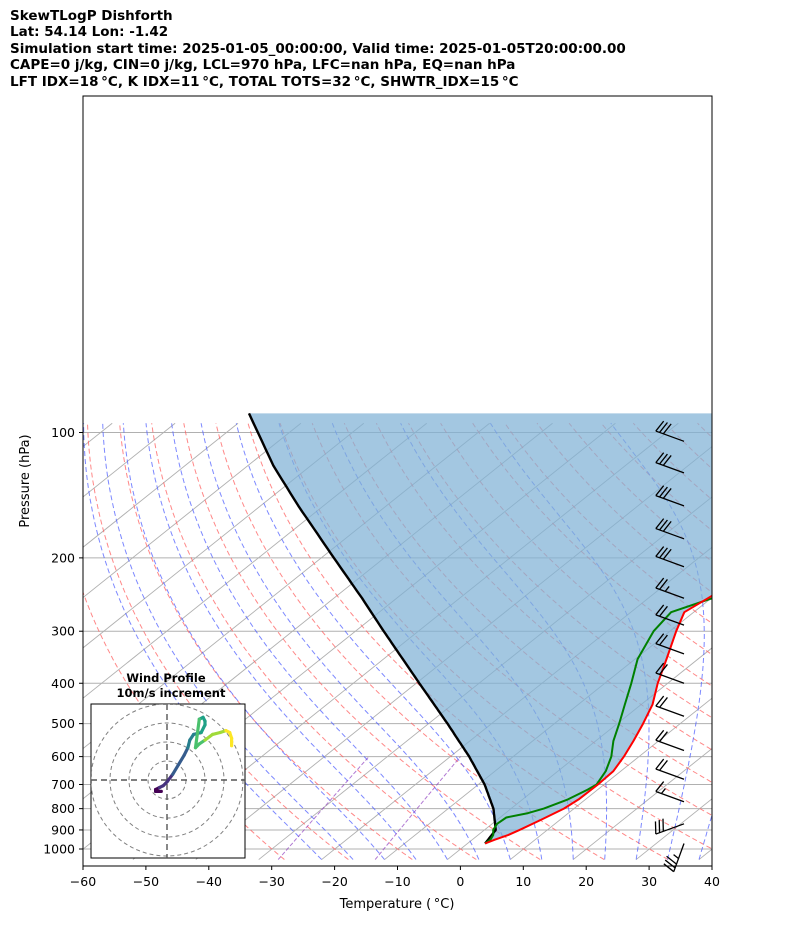  Describe the element at coordinates (63, 723) in the screenshot. I see `y-tick-label: 500` at that location.